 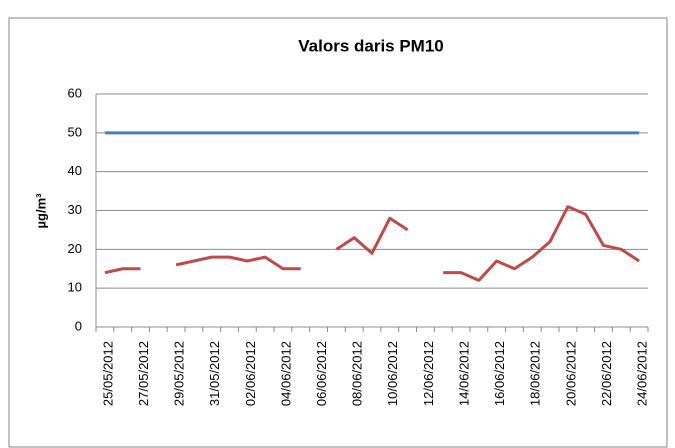 I want to click on y-tick-label: 10, so click(x=75, y=287).